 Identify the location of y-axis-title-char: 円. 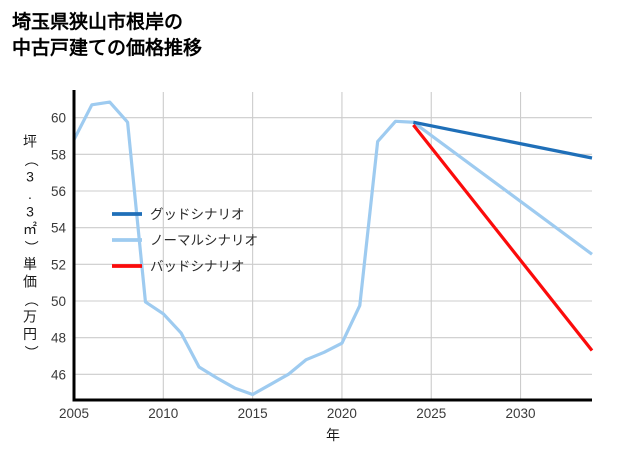
(30, 334).